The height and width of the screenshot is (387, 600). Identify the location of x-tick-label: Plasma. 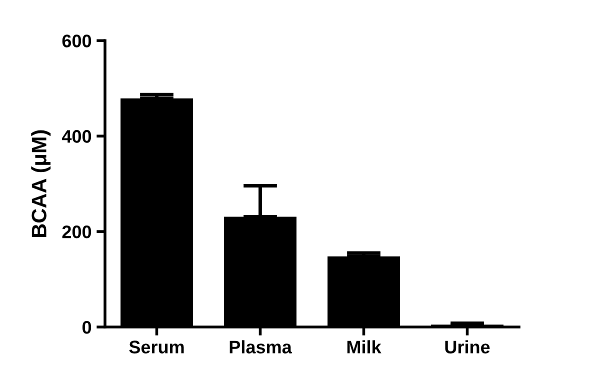
(261, 347).